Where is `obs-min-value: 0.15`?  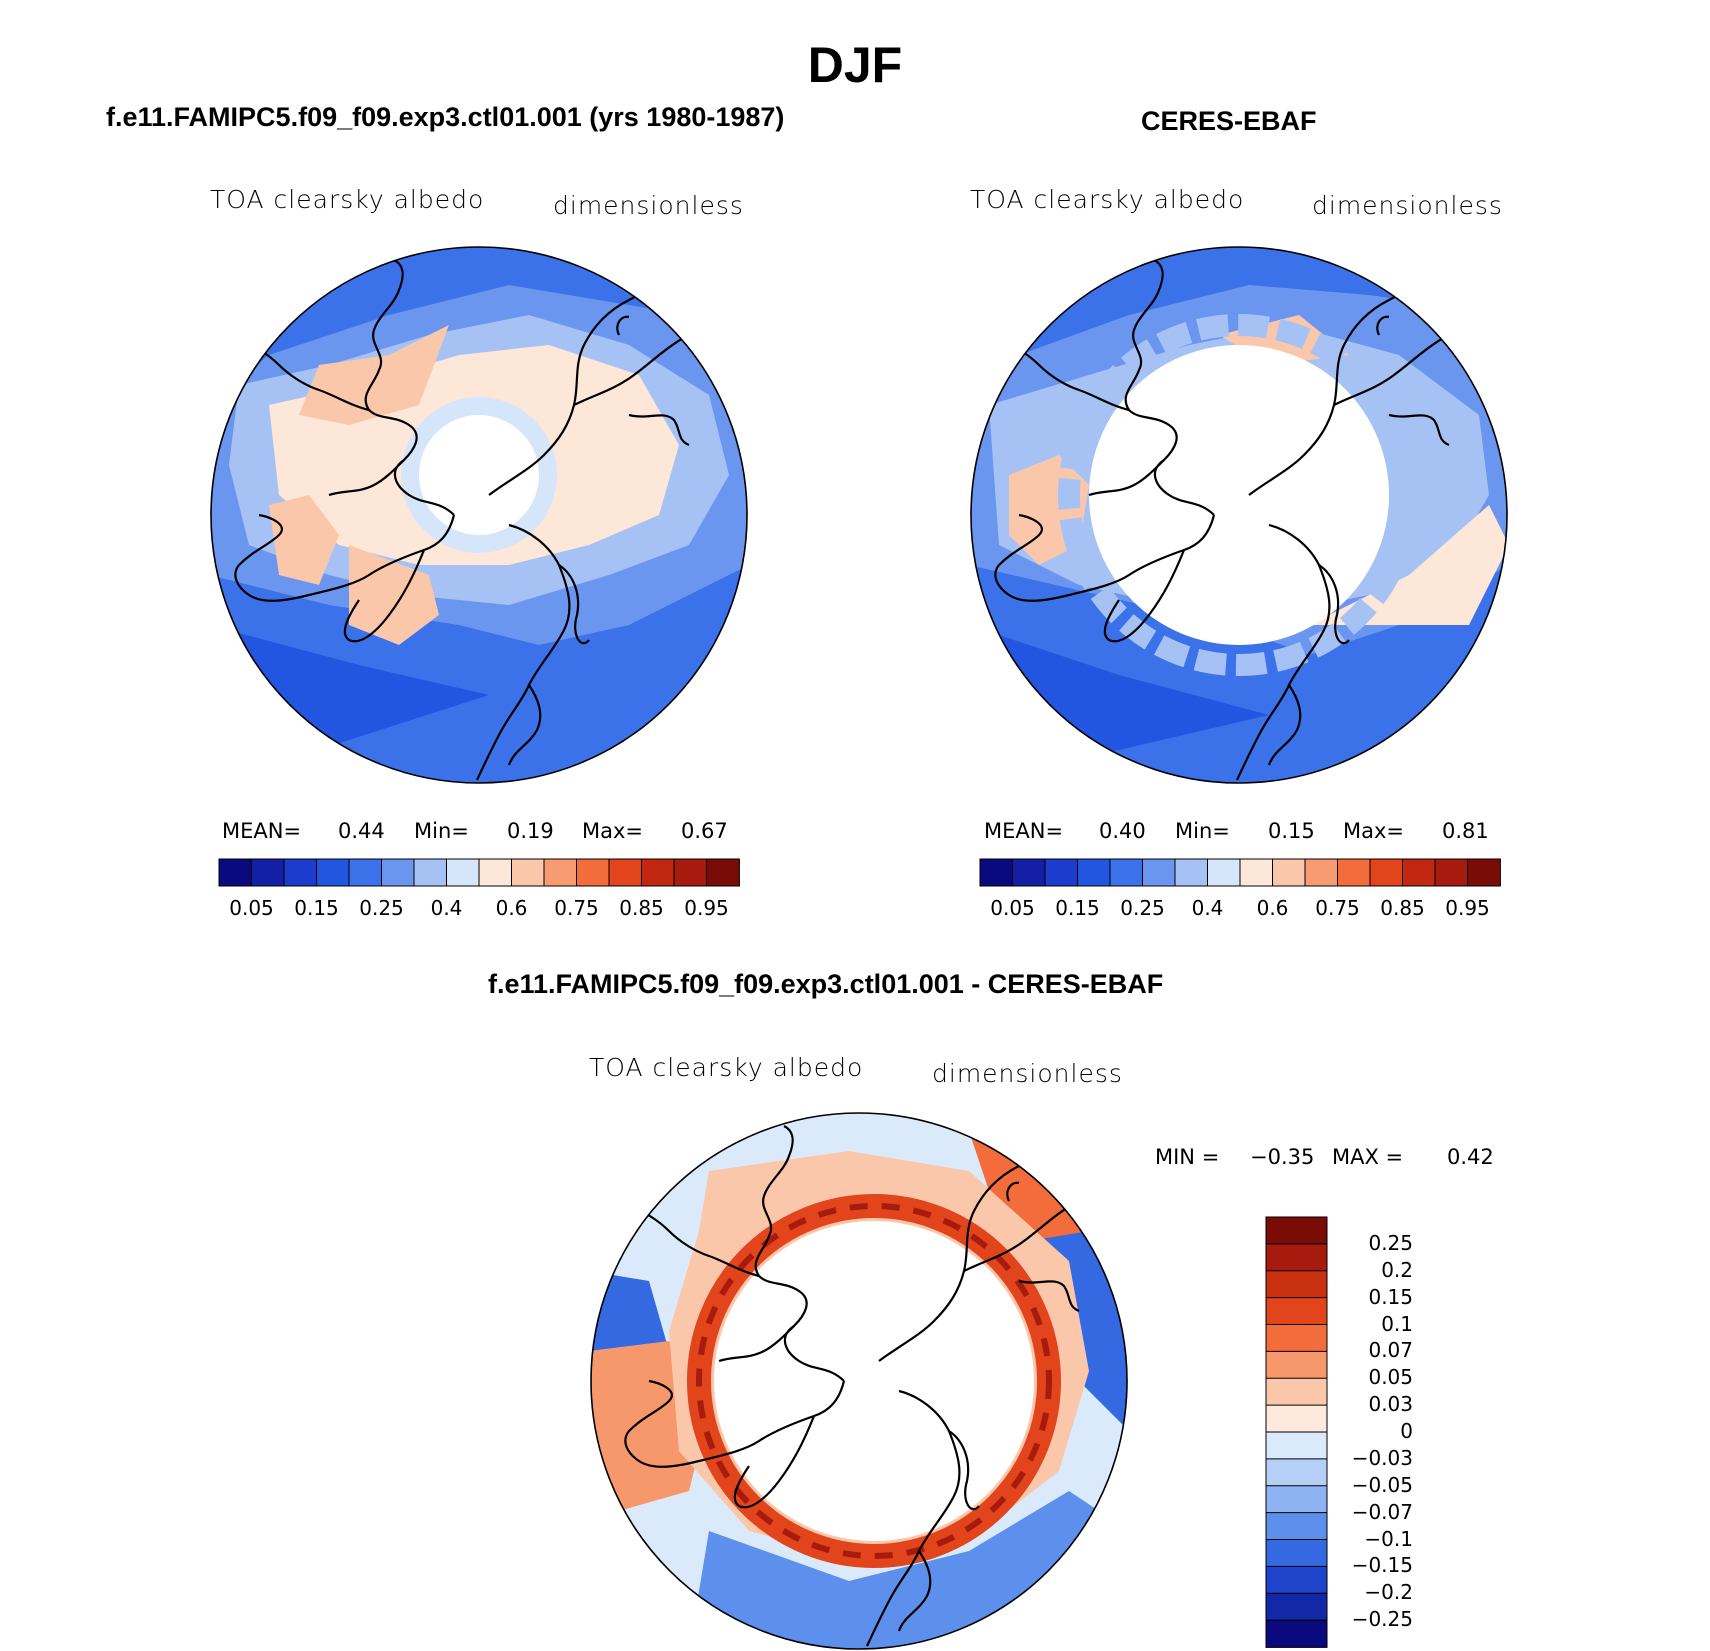
obs-min-value: 0.15 is located at coordinates (1291, 831).